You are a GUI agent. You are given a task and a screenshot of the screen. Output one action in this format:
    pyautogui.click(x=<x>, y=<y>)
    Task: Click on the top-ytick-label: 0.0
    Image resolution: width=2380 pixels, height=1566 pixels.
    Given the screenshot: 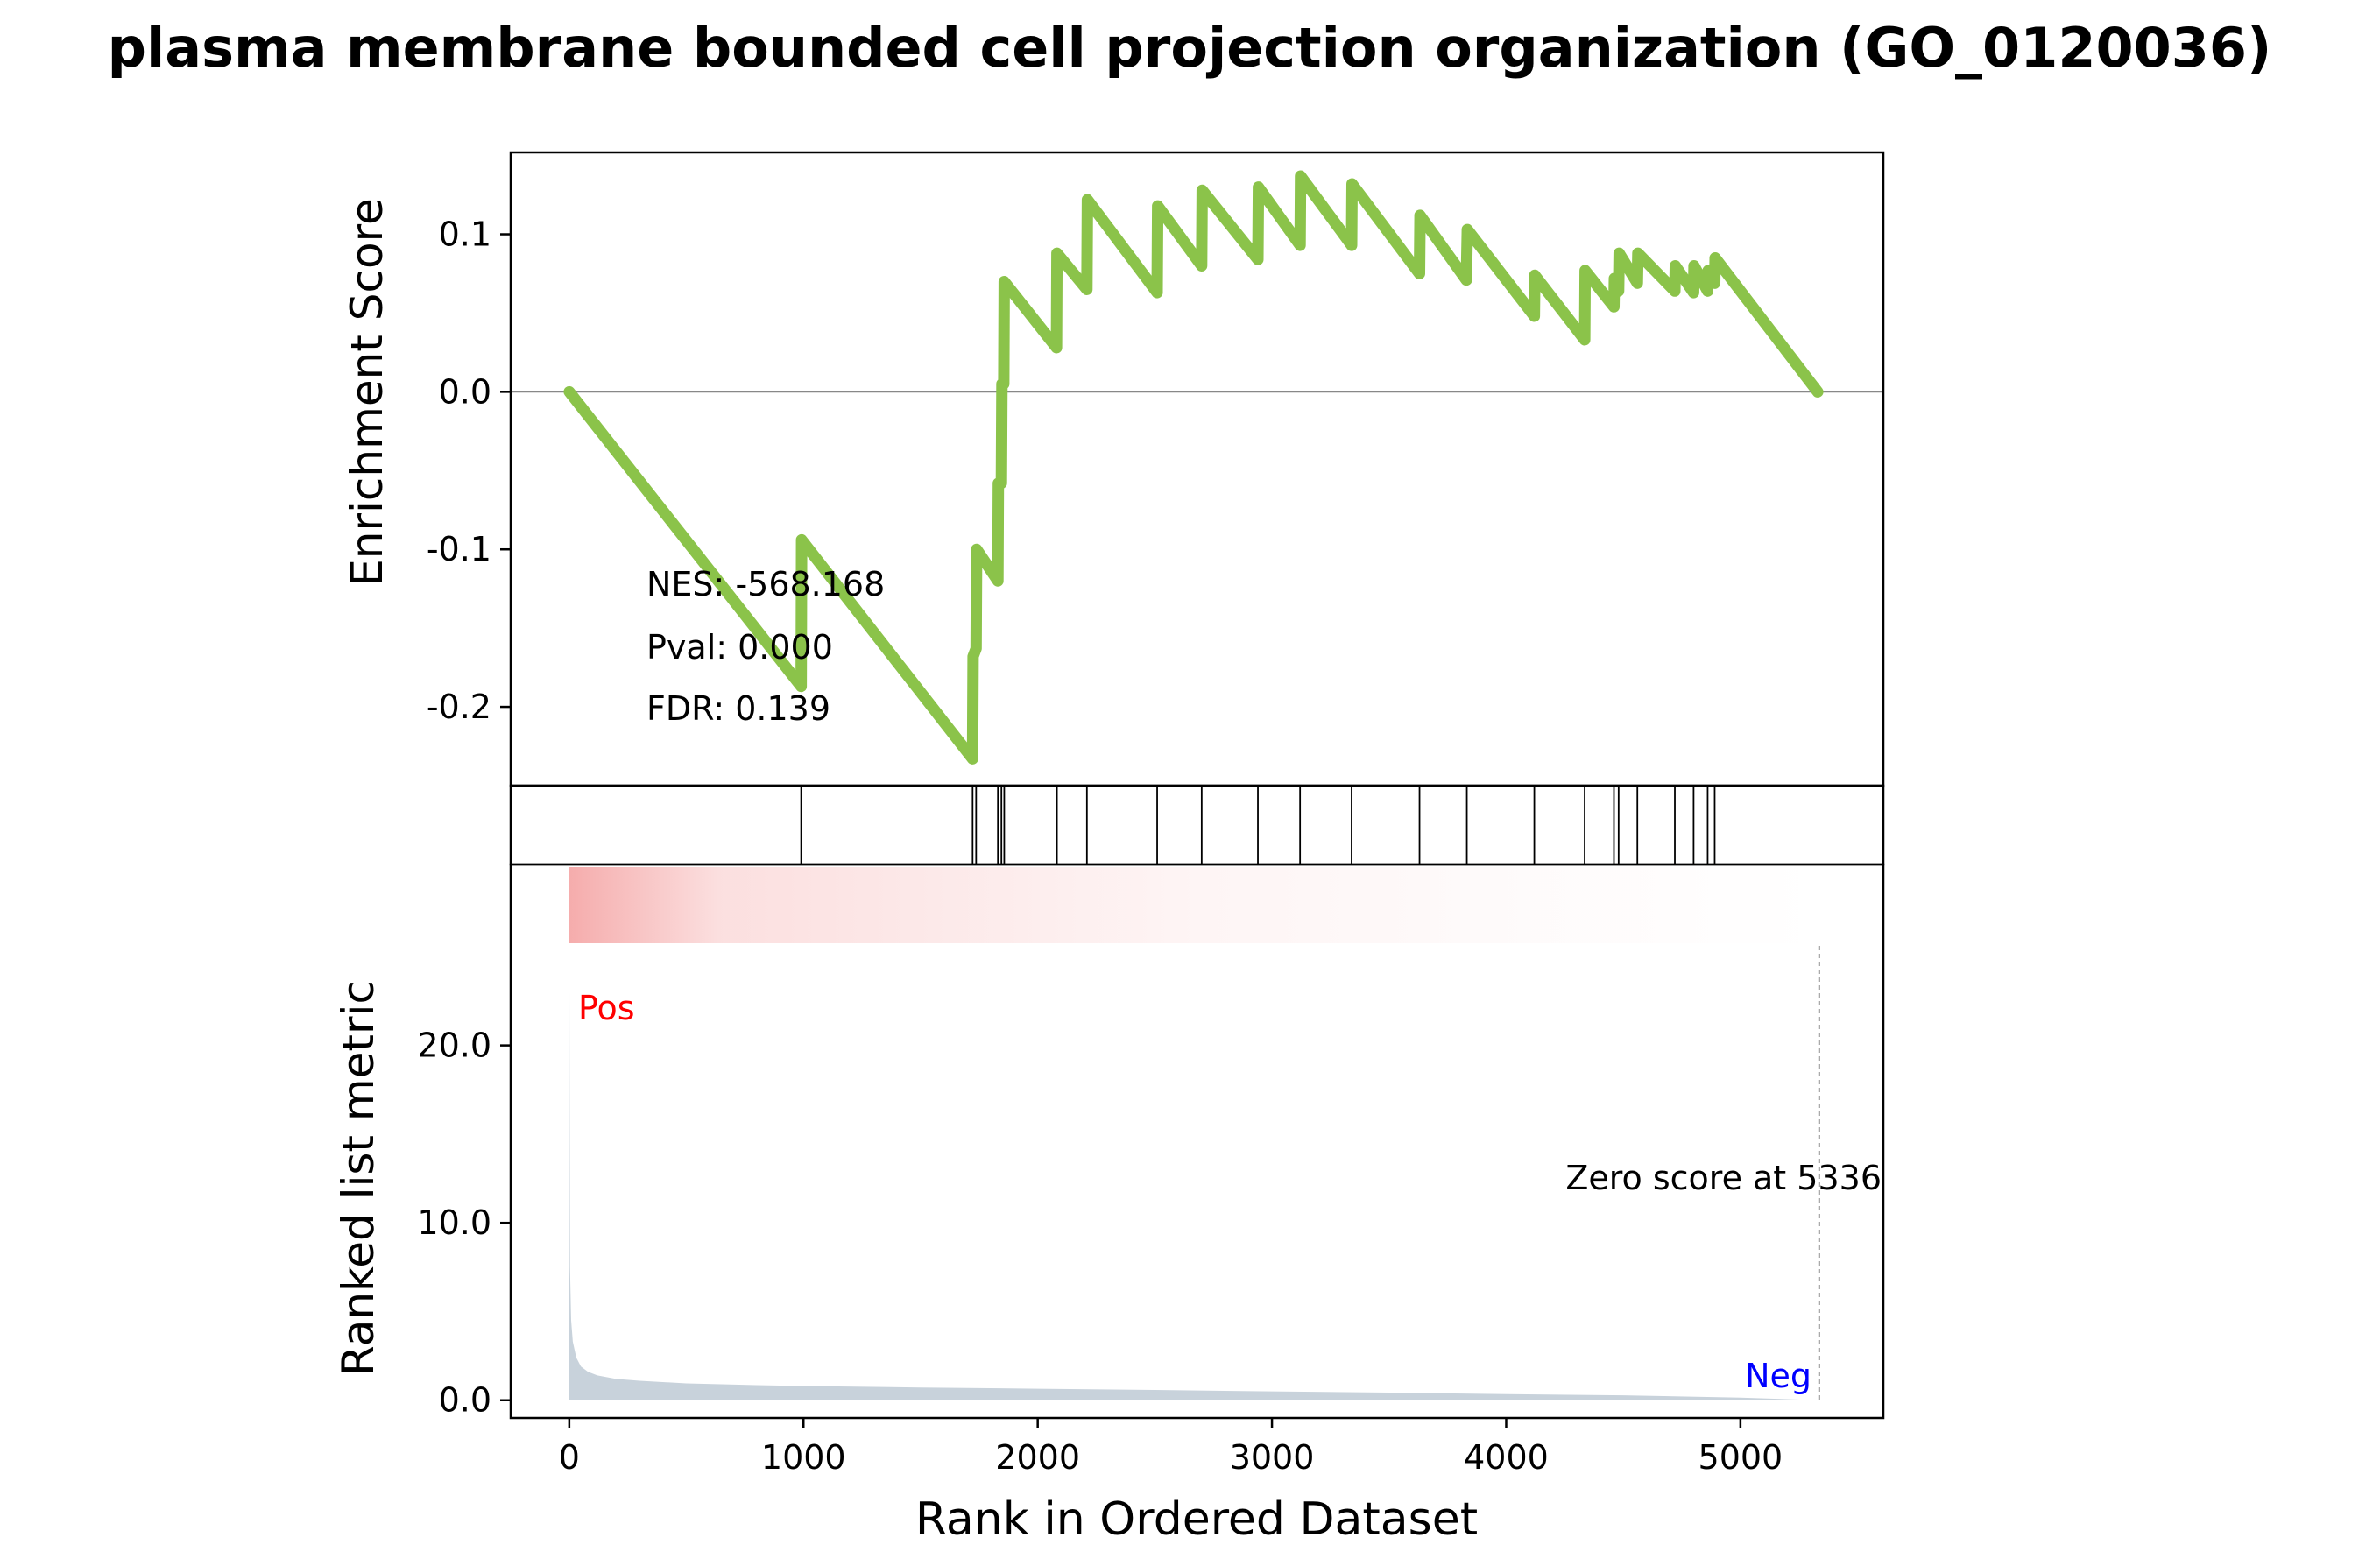 What is the action you would take?
    pyautogui.click(x=465, y=392)
    